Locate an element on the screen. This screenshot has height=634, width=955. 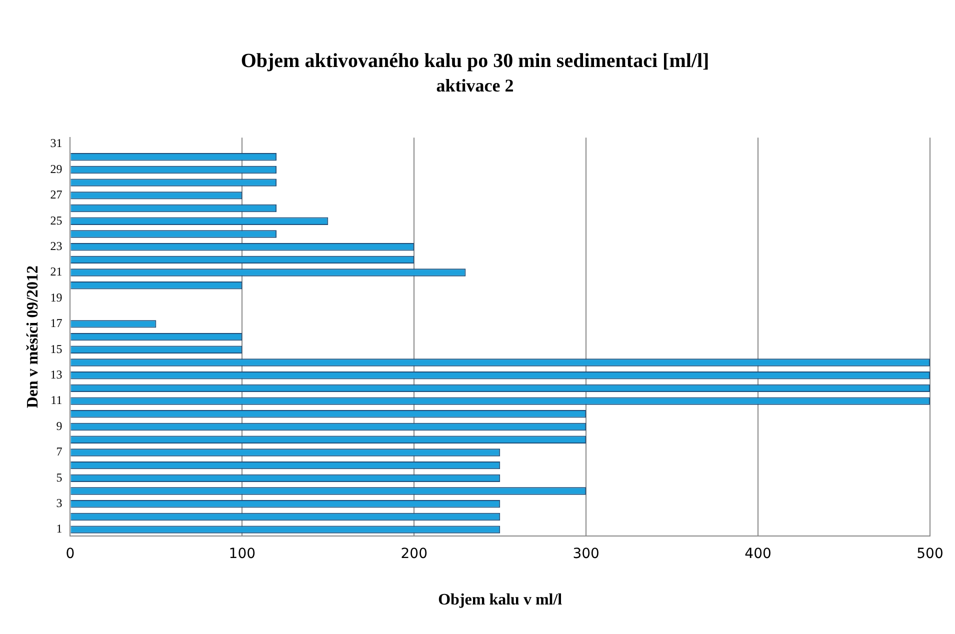
y-tick-label: 1 is located at coordinates (59, 529).